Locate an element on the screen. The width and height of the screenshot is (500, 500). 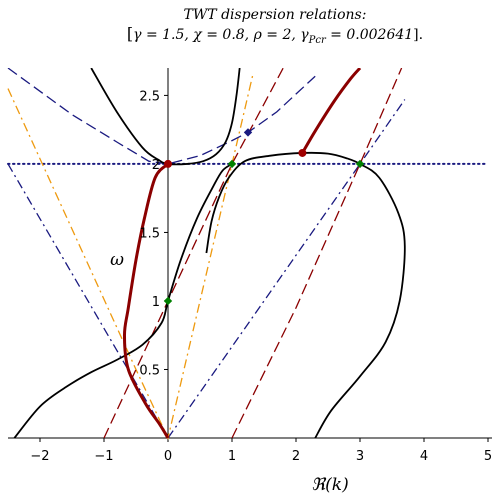
x-tick-label: −2 is located at coordinates (39, 456).